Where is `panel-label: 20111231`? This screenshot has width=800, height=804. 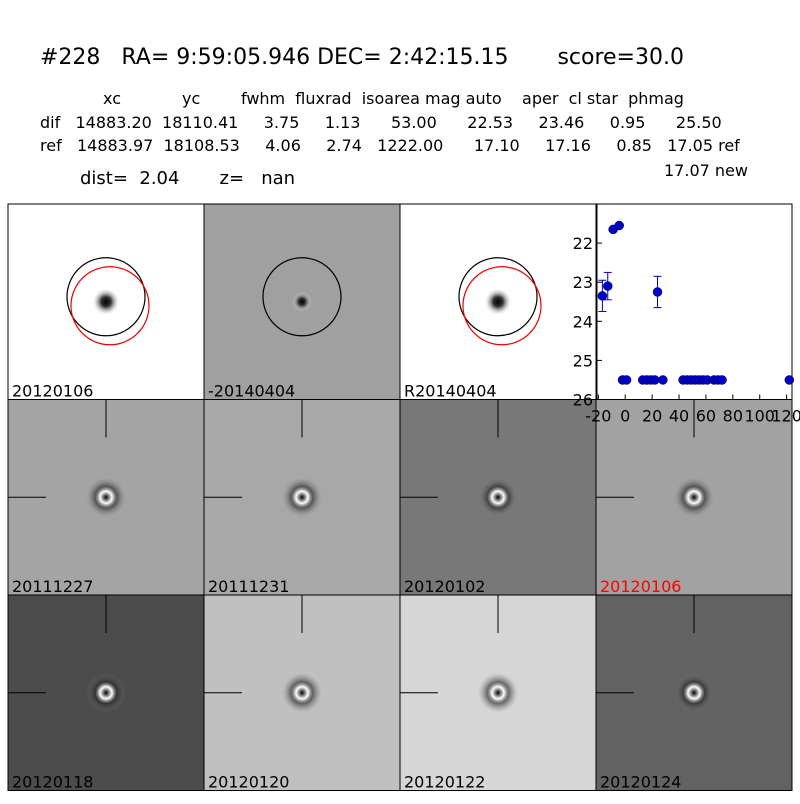 panel-label: 20111231 is located at coordinates (248, 586).